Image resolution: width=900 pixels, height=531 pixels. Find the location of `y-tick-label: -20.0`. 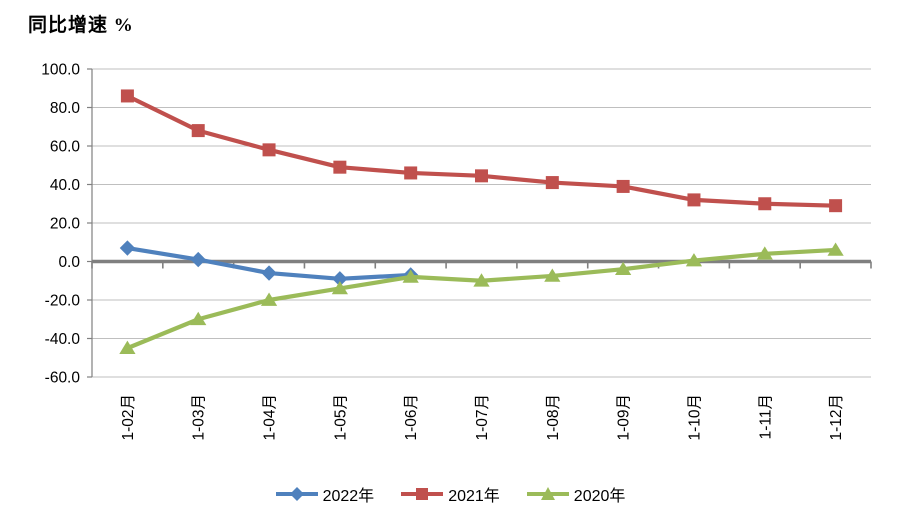

y-tick-label: -20.0 is located at coordinates (63, 301).